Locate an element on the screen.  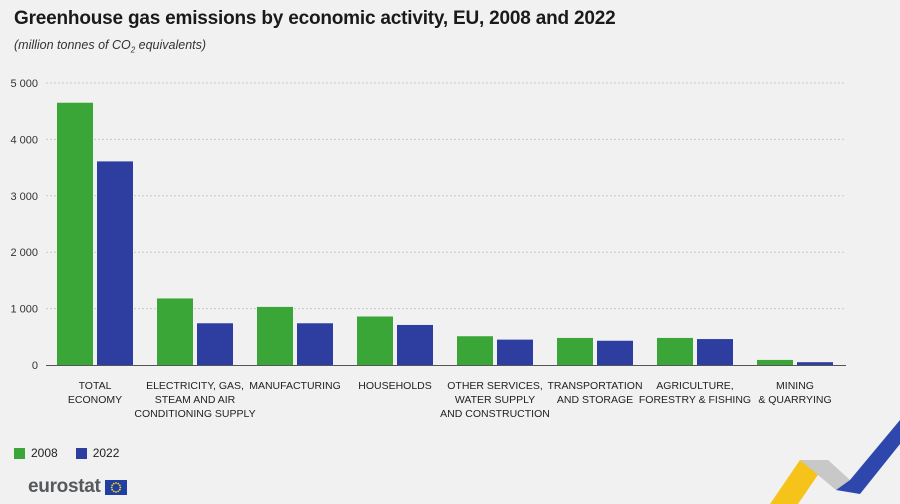
x-tick-label: HOUSEHOLDS is located at coordinates (395, 386).